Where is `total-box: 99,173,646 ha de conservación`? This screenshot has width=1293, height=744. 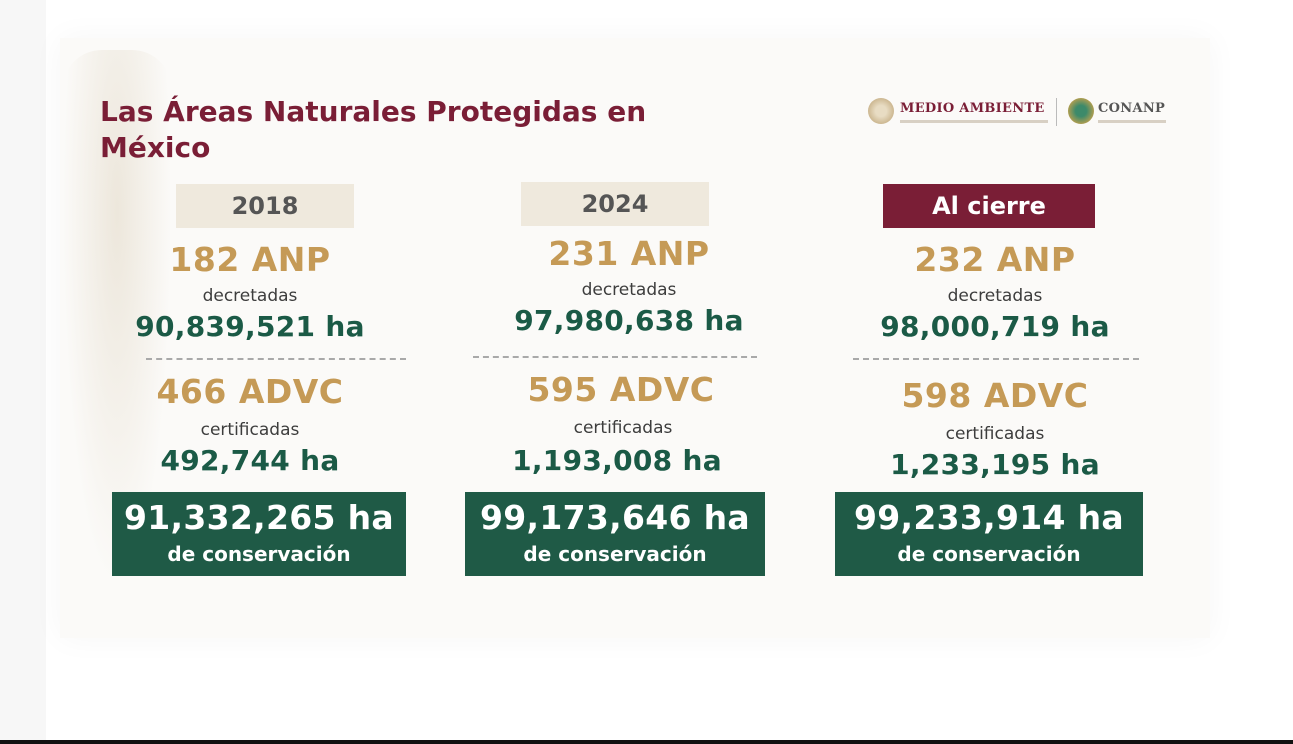
total-box: 99,173,646 ha de conservación is located at coordinates (615, 534).